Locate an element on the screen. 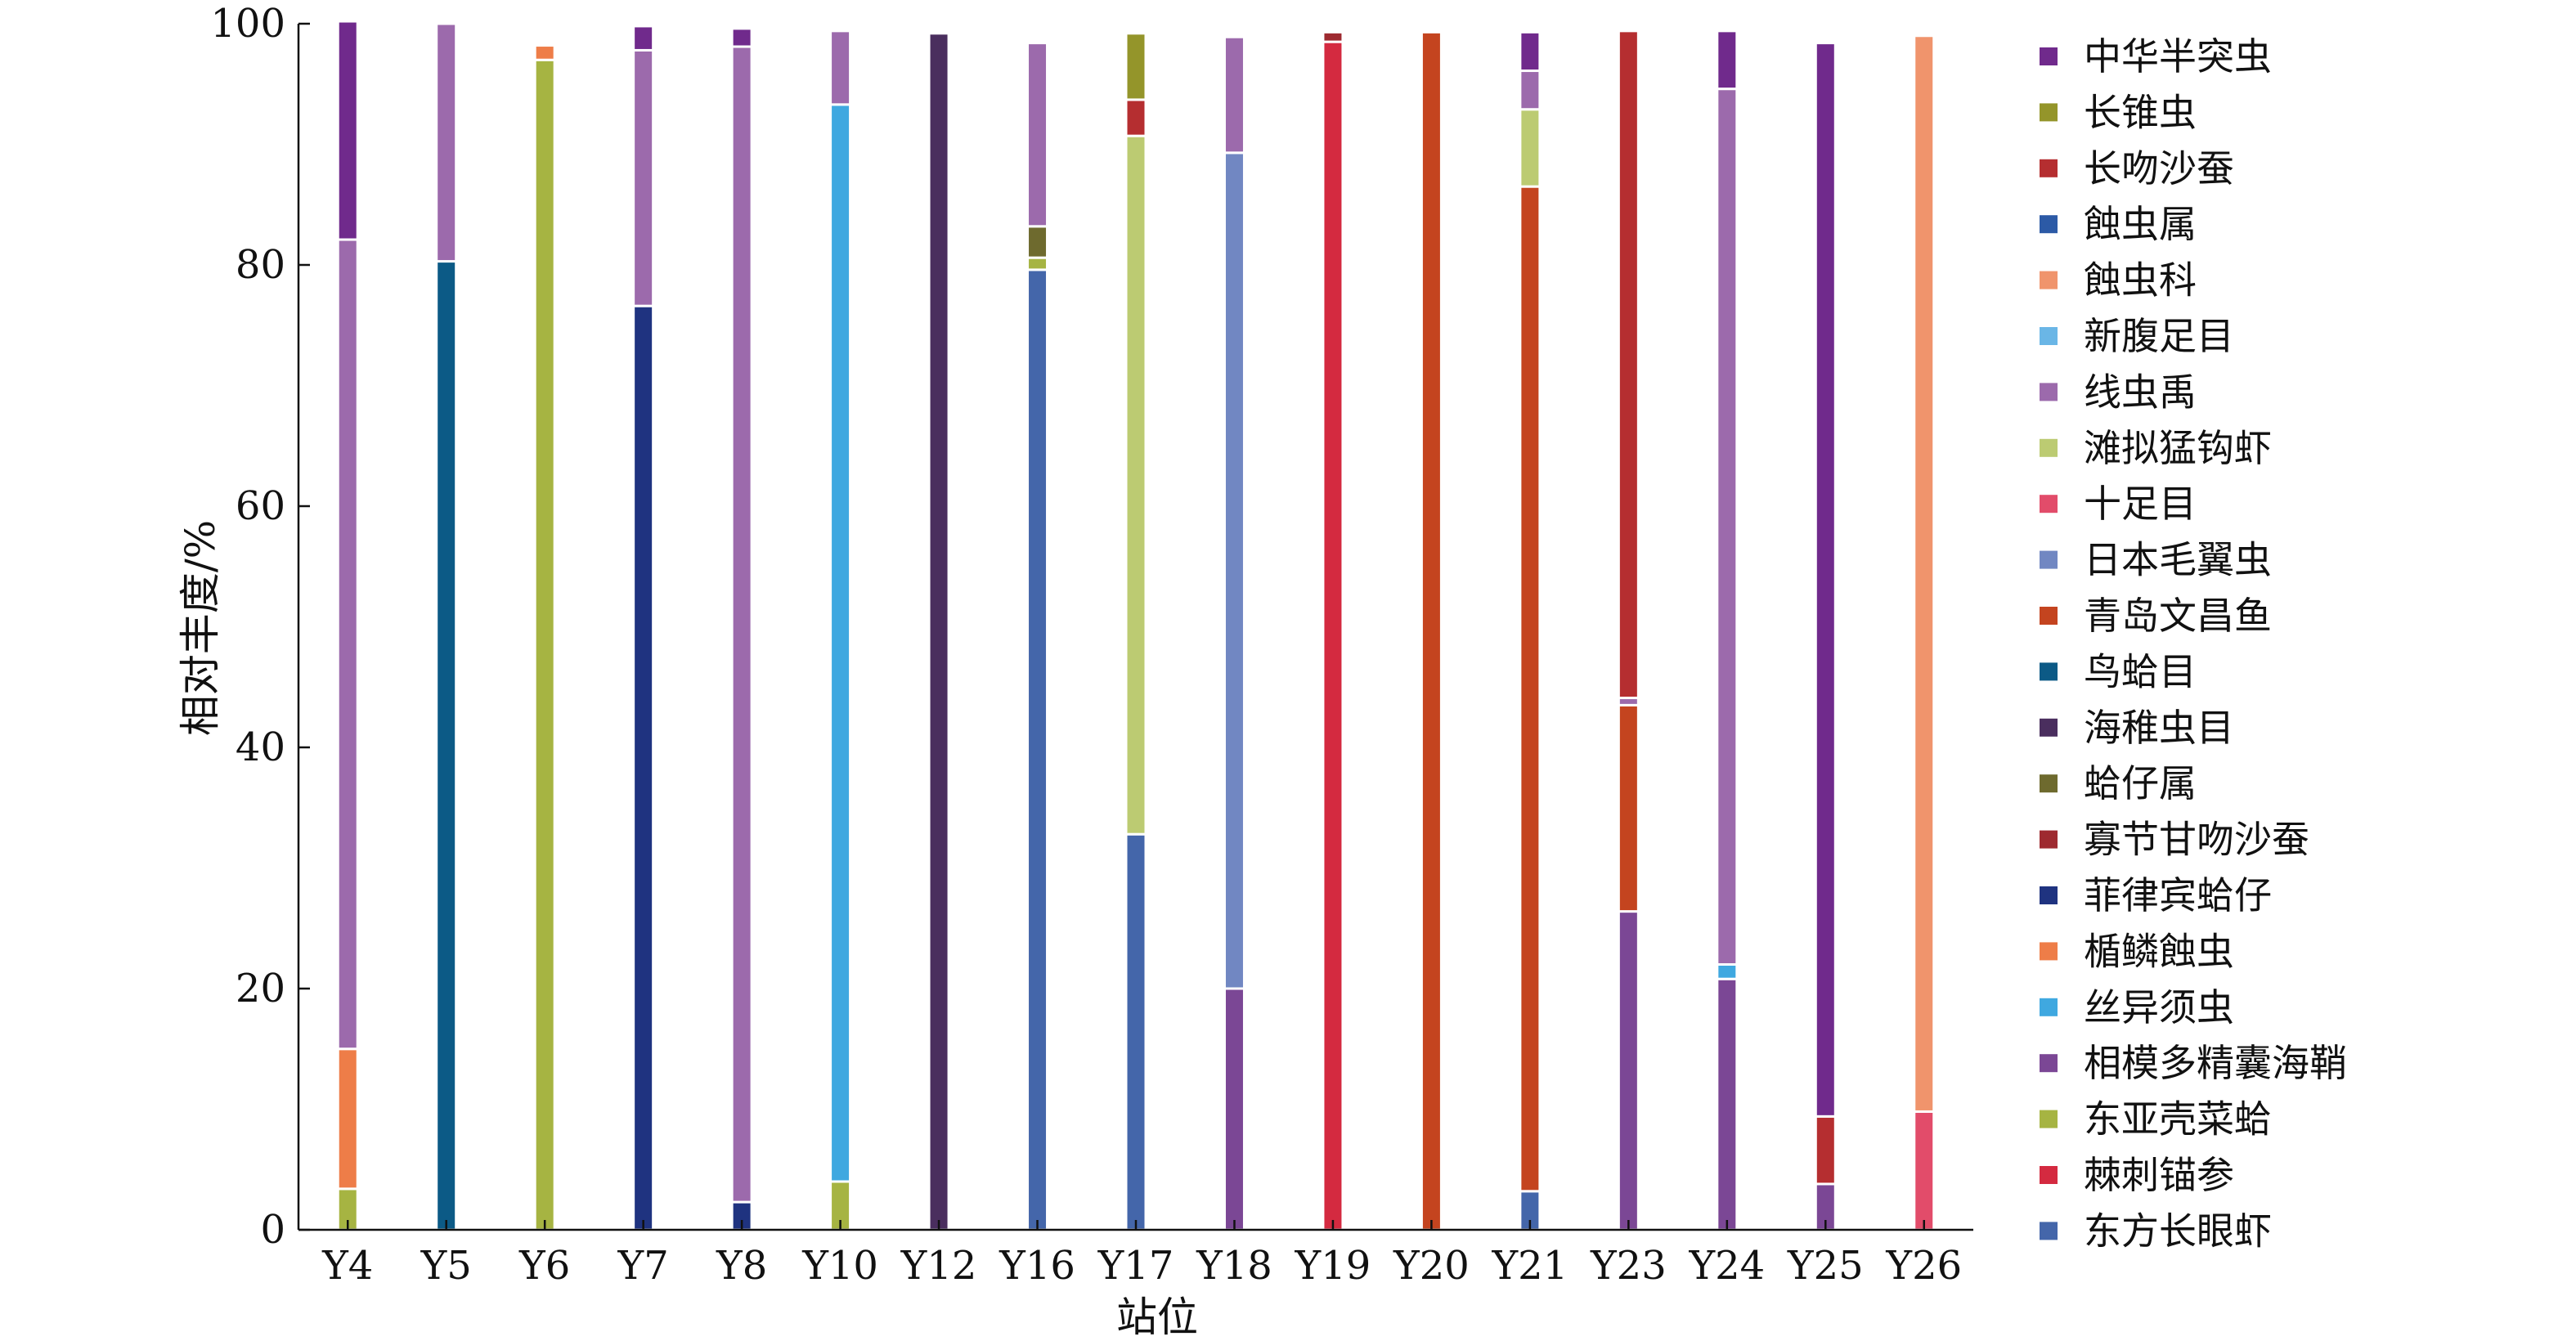 The width and height of the screenshot is (2576, 1341). bar-segment-Y4-s21 is located at coordinates (347, 130).